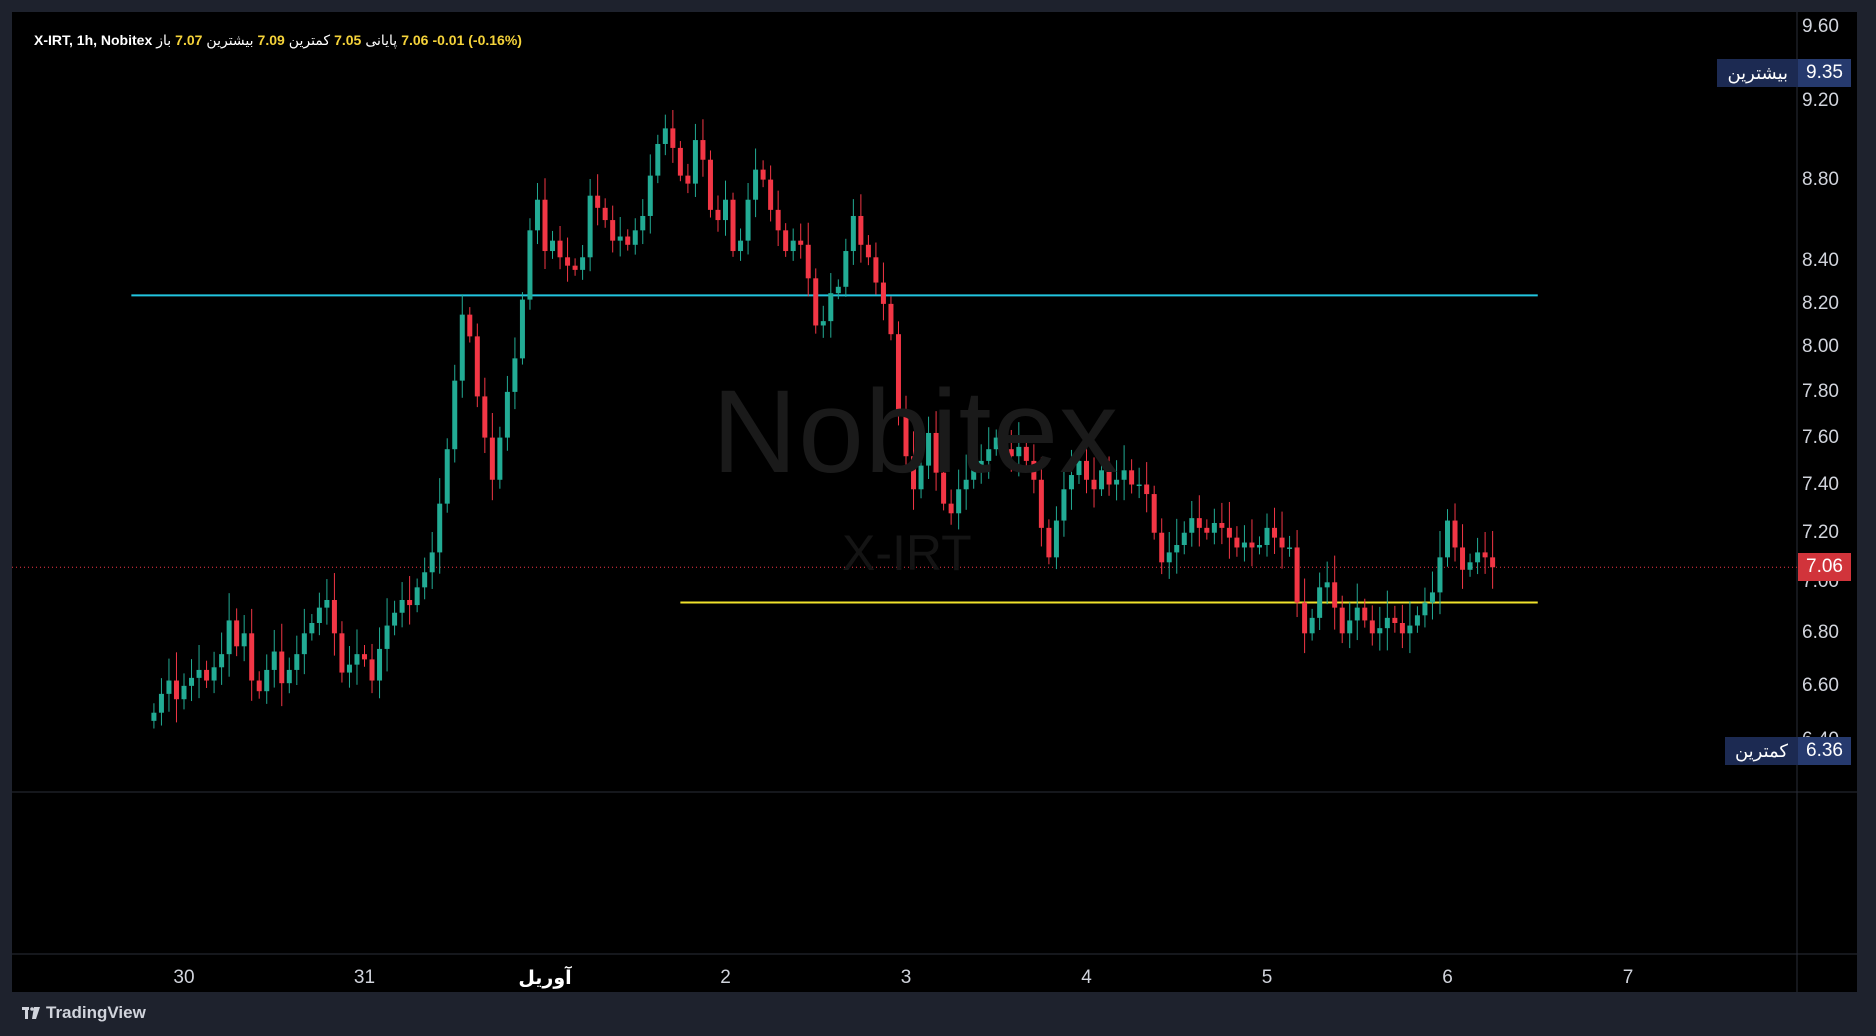 The height and width of the screenshot is (1036, 1876). What do you see at coordinates (415, 40) in the screenshot?
I see `close-value: 7.06` at bounding box center [415, 40].